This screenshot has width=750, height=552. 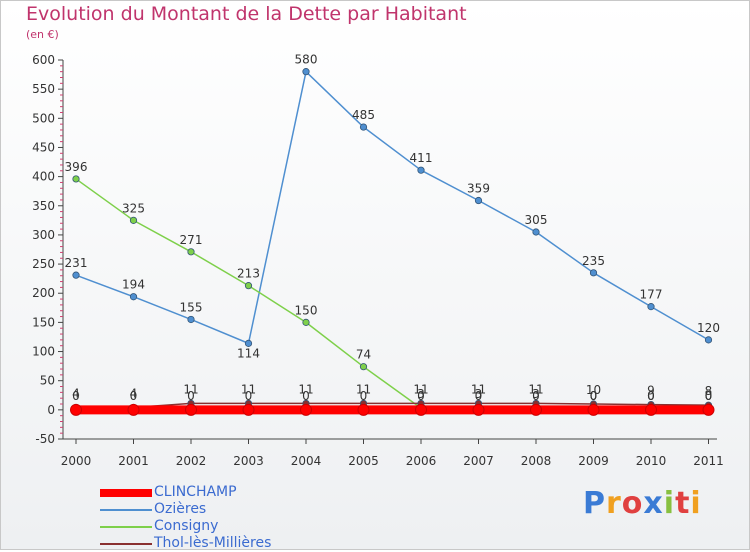 What do you see at coordinates (45, 439) in the screenshot?
I see `y-tick-label: -50` at bounding box center [45, 439].